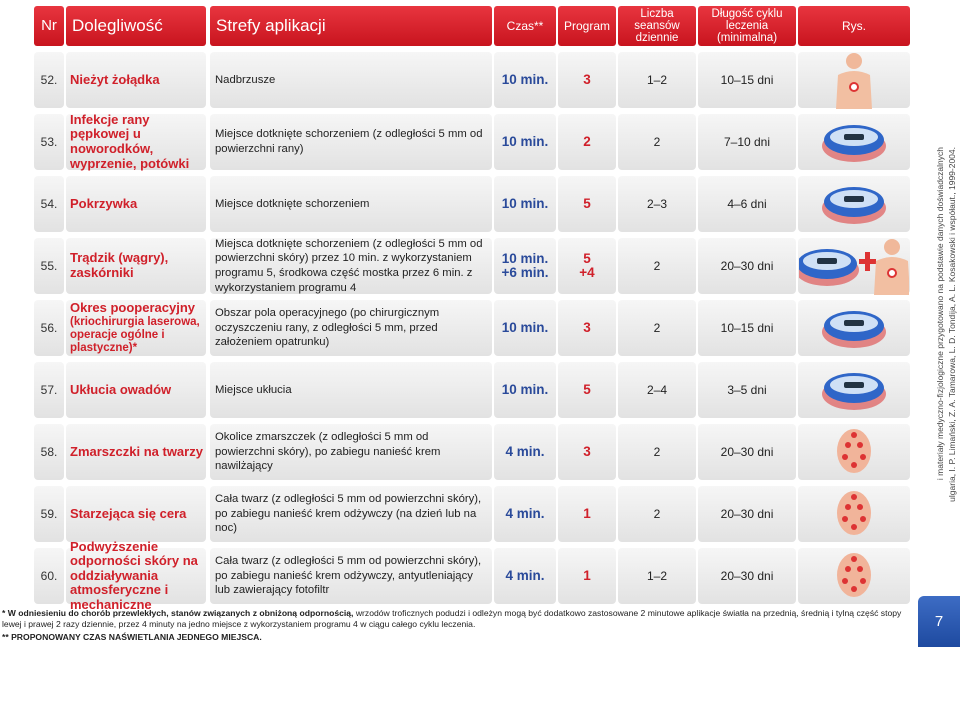 The width and height of the screenshot is (960, 727). Describe the element at coordinates (351, 80) in the screenshot. I see `application-zone: Nadbrzusze` at that location.